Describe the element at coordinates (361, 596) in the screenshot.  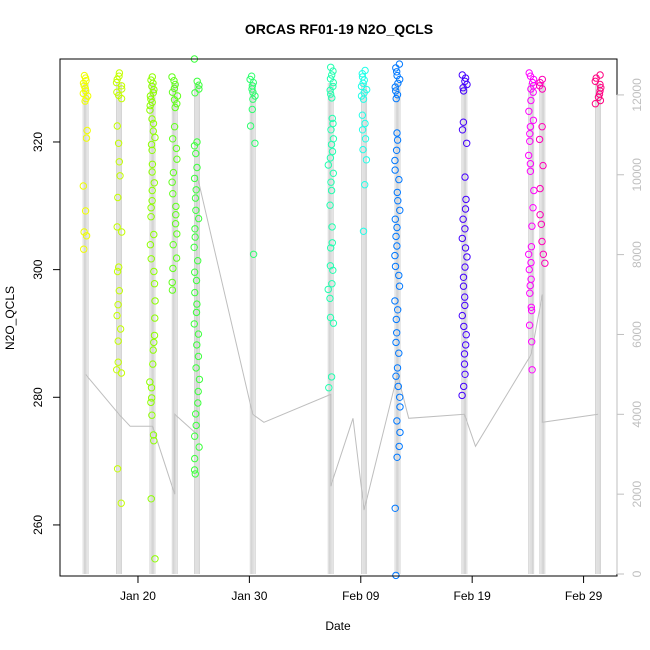
I see `x-tick-label: Feb 09` at that location.